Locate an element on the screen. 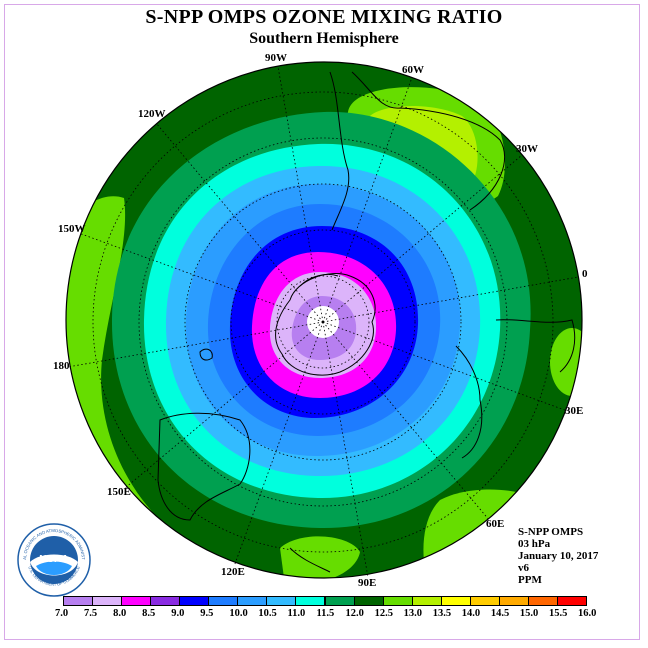 The image size is (648, 648). colorbar-tick-label: 10.0 is located at coordinates (238, 613).